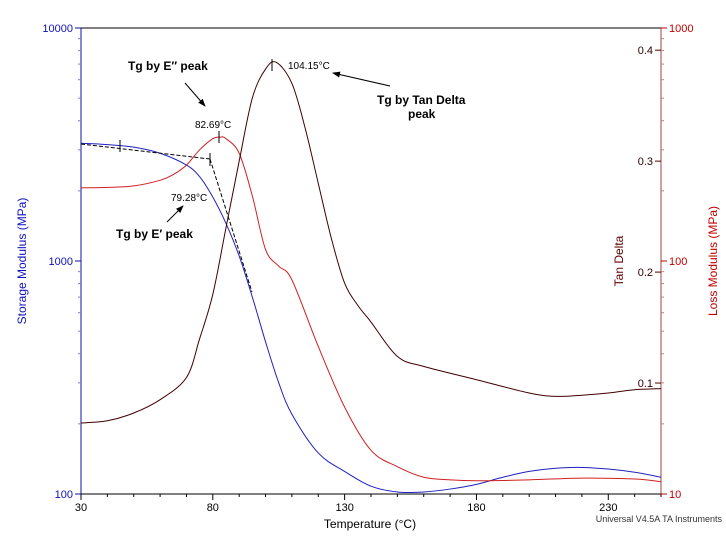 This screenshot has width=726, height=550. I want to click on arrow-loss-peak, so click(195, 94).